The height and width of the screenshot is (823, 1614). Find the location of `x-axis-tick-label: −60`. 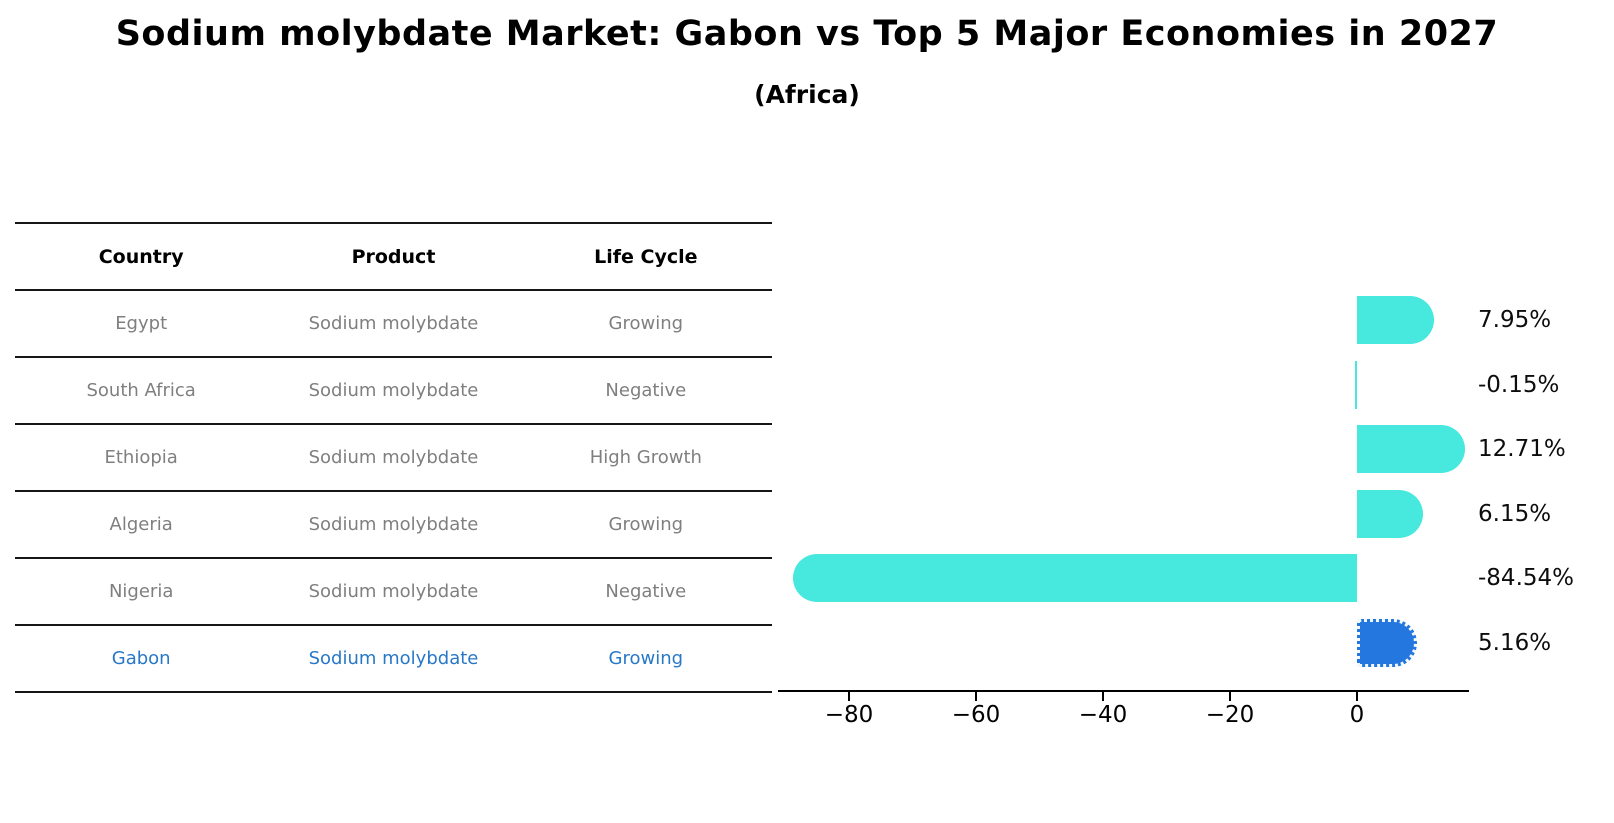

x-axis-tick-label: −60 is located at coordinates (976, 715).